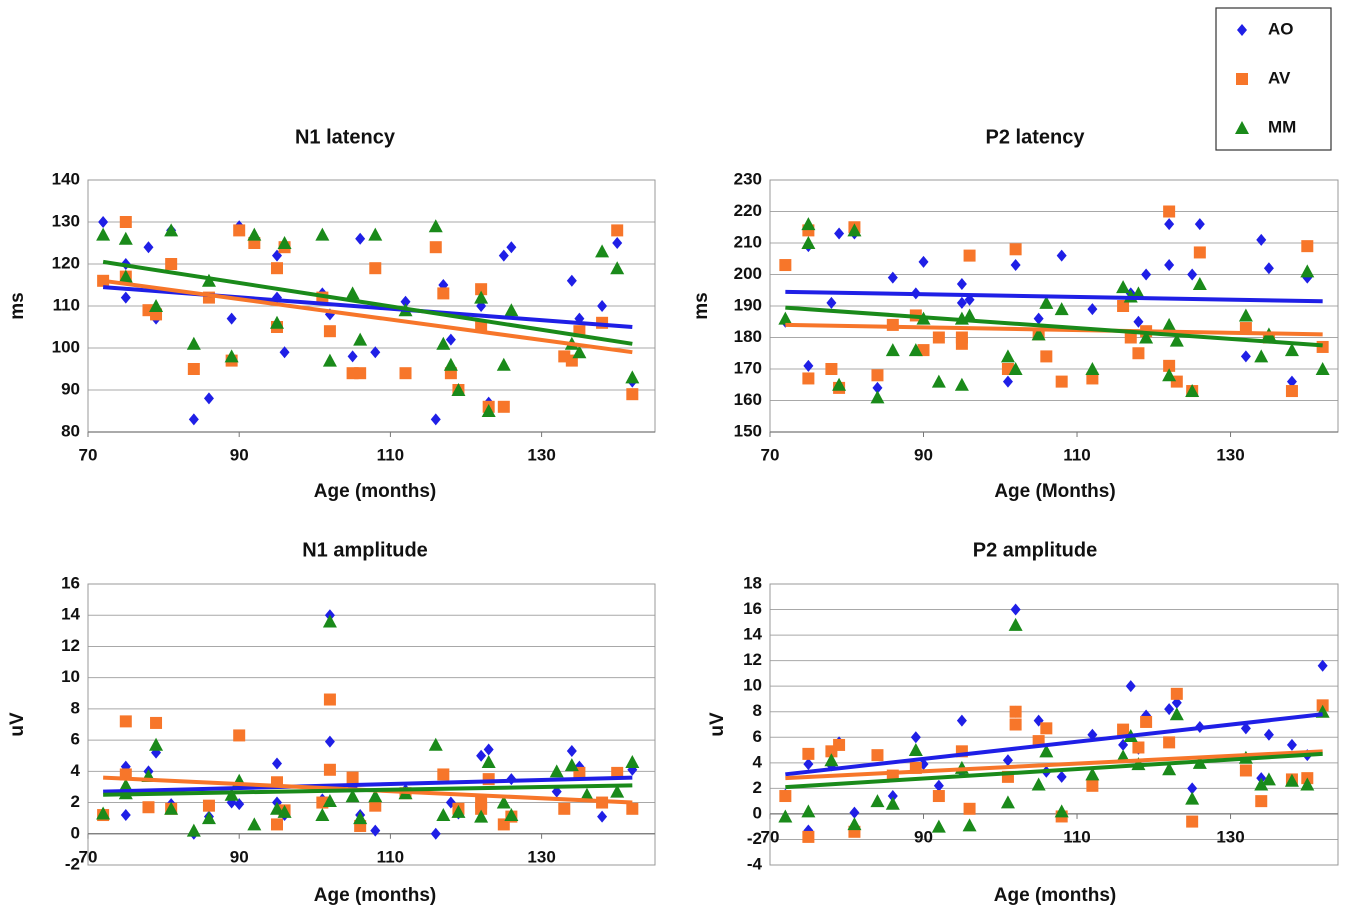 The image size is (1349, 909). What do you see at coordinates (752, 582) in the screenshot?
I see `y-tick-label: 18` at bounding box center [752, 582].